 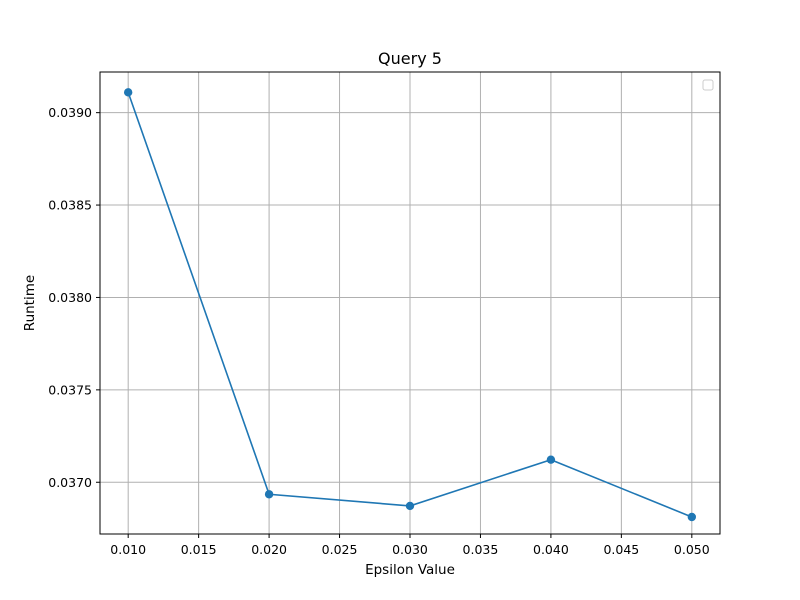 What do you see at coordinates (70, 205) in the screenshot?
I see `y-tick-label: 0.0385` at bounding box center [70, 205].